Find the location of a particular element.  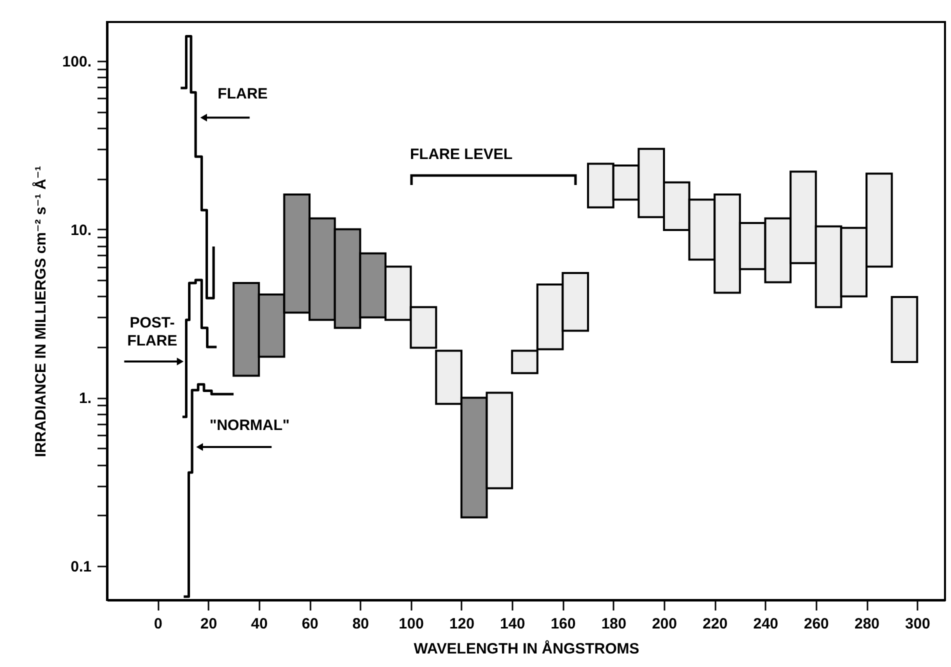

annotation: POST- FLARE is located at coordinates (152, 332).